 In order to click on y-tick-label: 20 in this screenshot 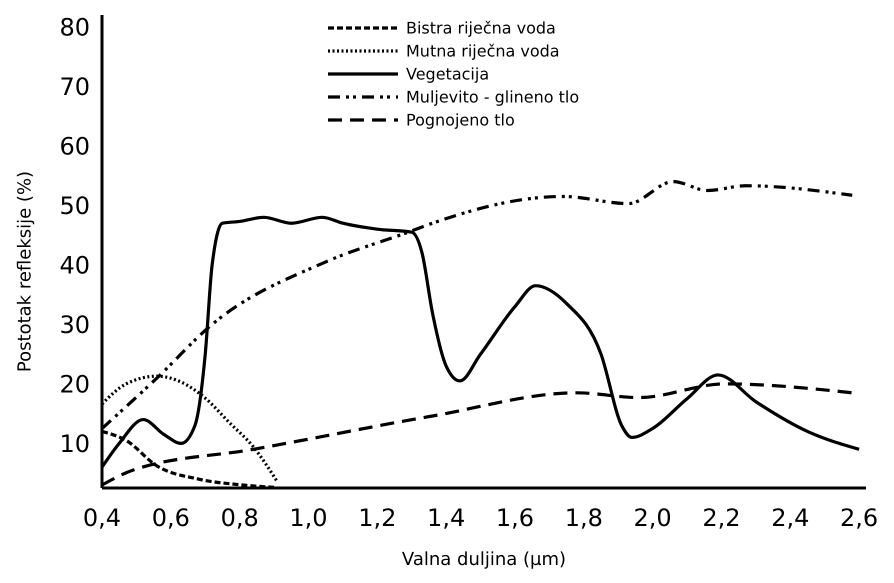, I will do `click(74, 384)`.